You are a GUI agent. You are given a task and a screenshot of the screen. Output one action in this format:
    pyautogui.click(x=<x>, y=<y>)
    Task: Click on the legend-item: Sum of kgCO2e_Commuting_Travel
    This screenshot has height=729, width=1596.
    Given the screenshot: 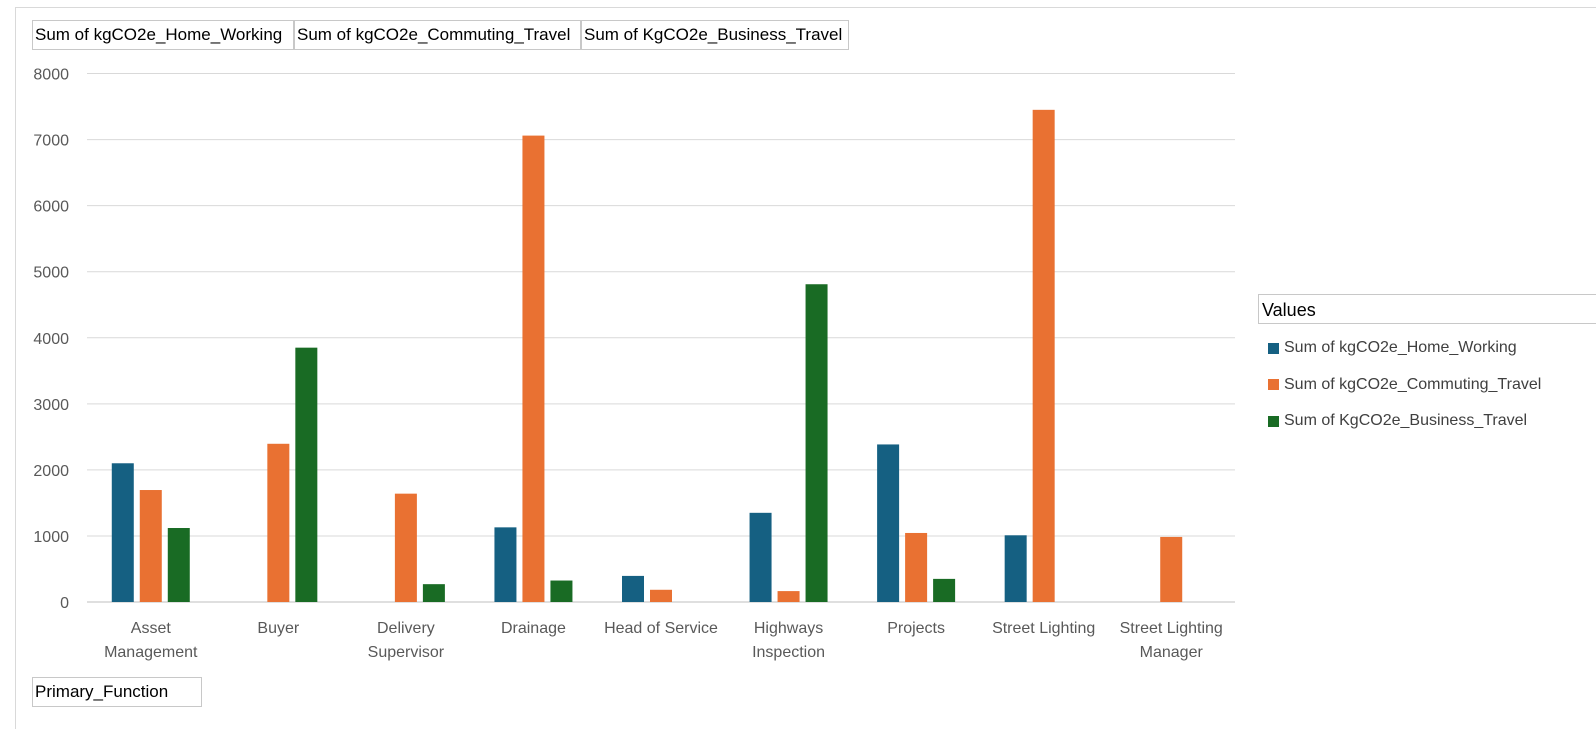 What is the action you would take?
    pyautogui.click(x=1404, y=385)
    